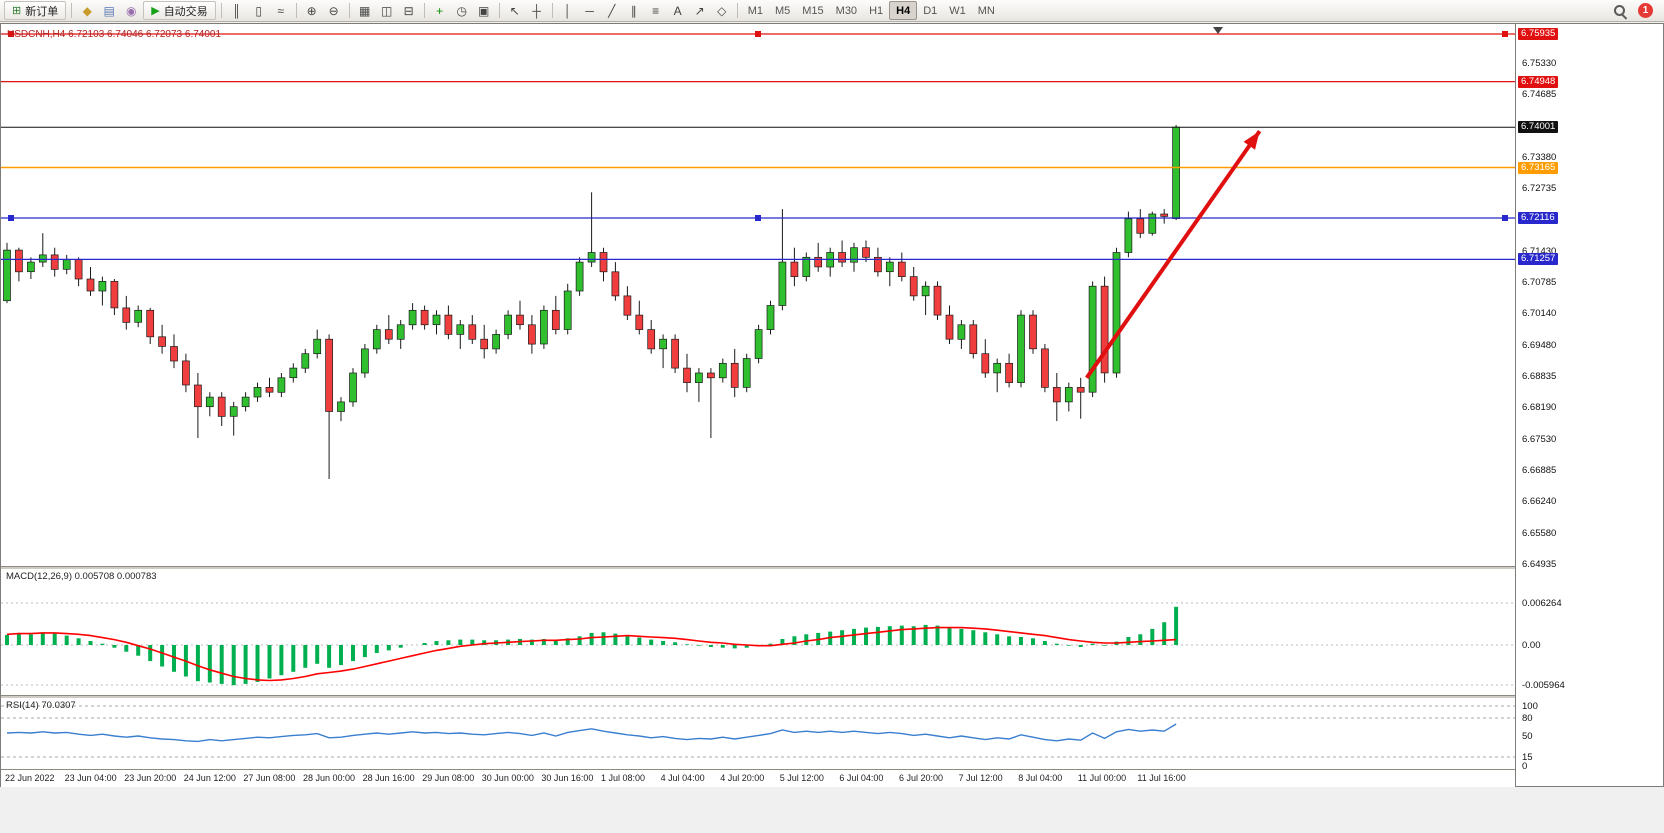 The height and width of the screenshot is (833, 1664). What do you see at coordinates (462, 10) in the screenshot?
I see `periods-icon: ◷` at bounding box center [462, 10].